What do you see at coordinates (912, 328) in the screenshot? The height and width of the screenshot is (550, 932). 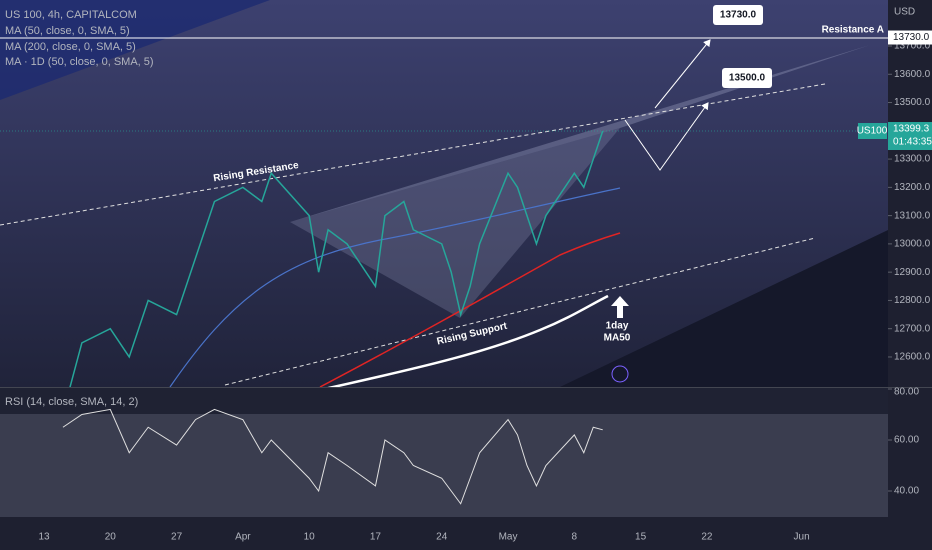 I see `price-tick-label: 12700.0` at bounding box center [912, 328].